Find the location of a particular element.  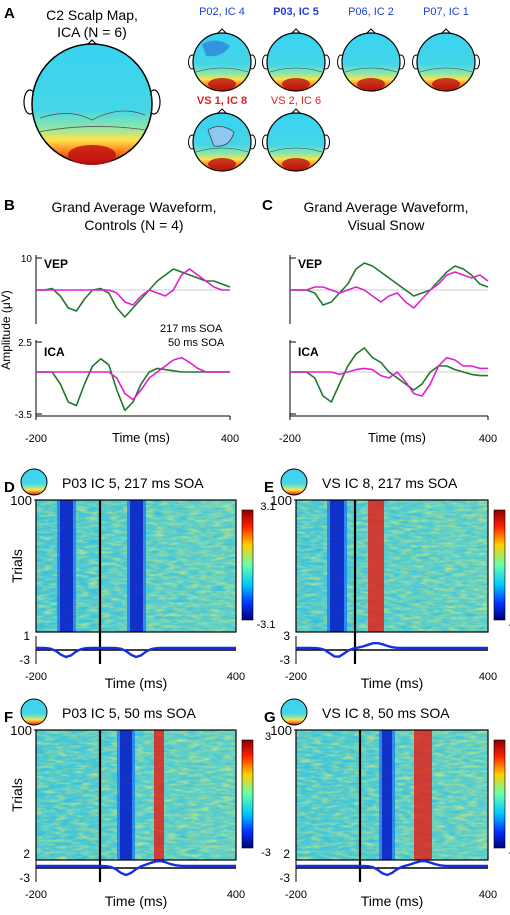

small-map-label: VS 1, IC 8 is located at coordinates (222, 101).